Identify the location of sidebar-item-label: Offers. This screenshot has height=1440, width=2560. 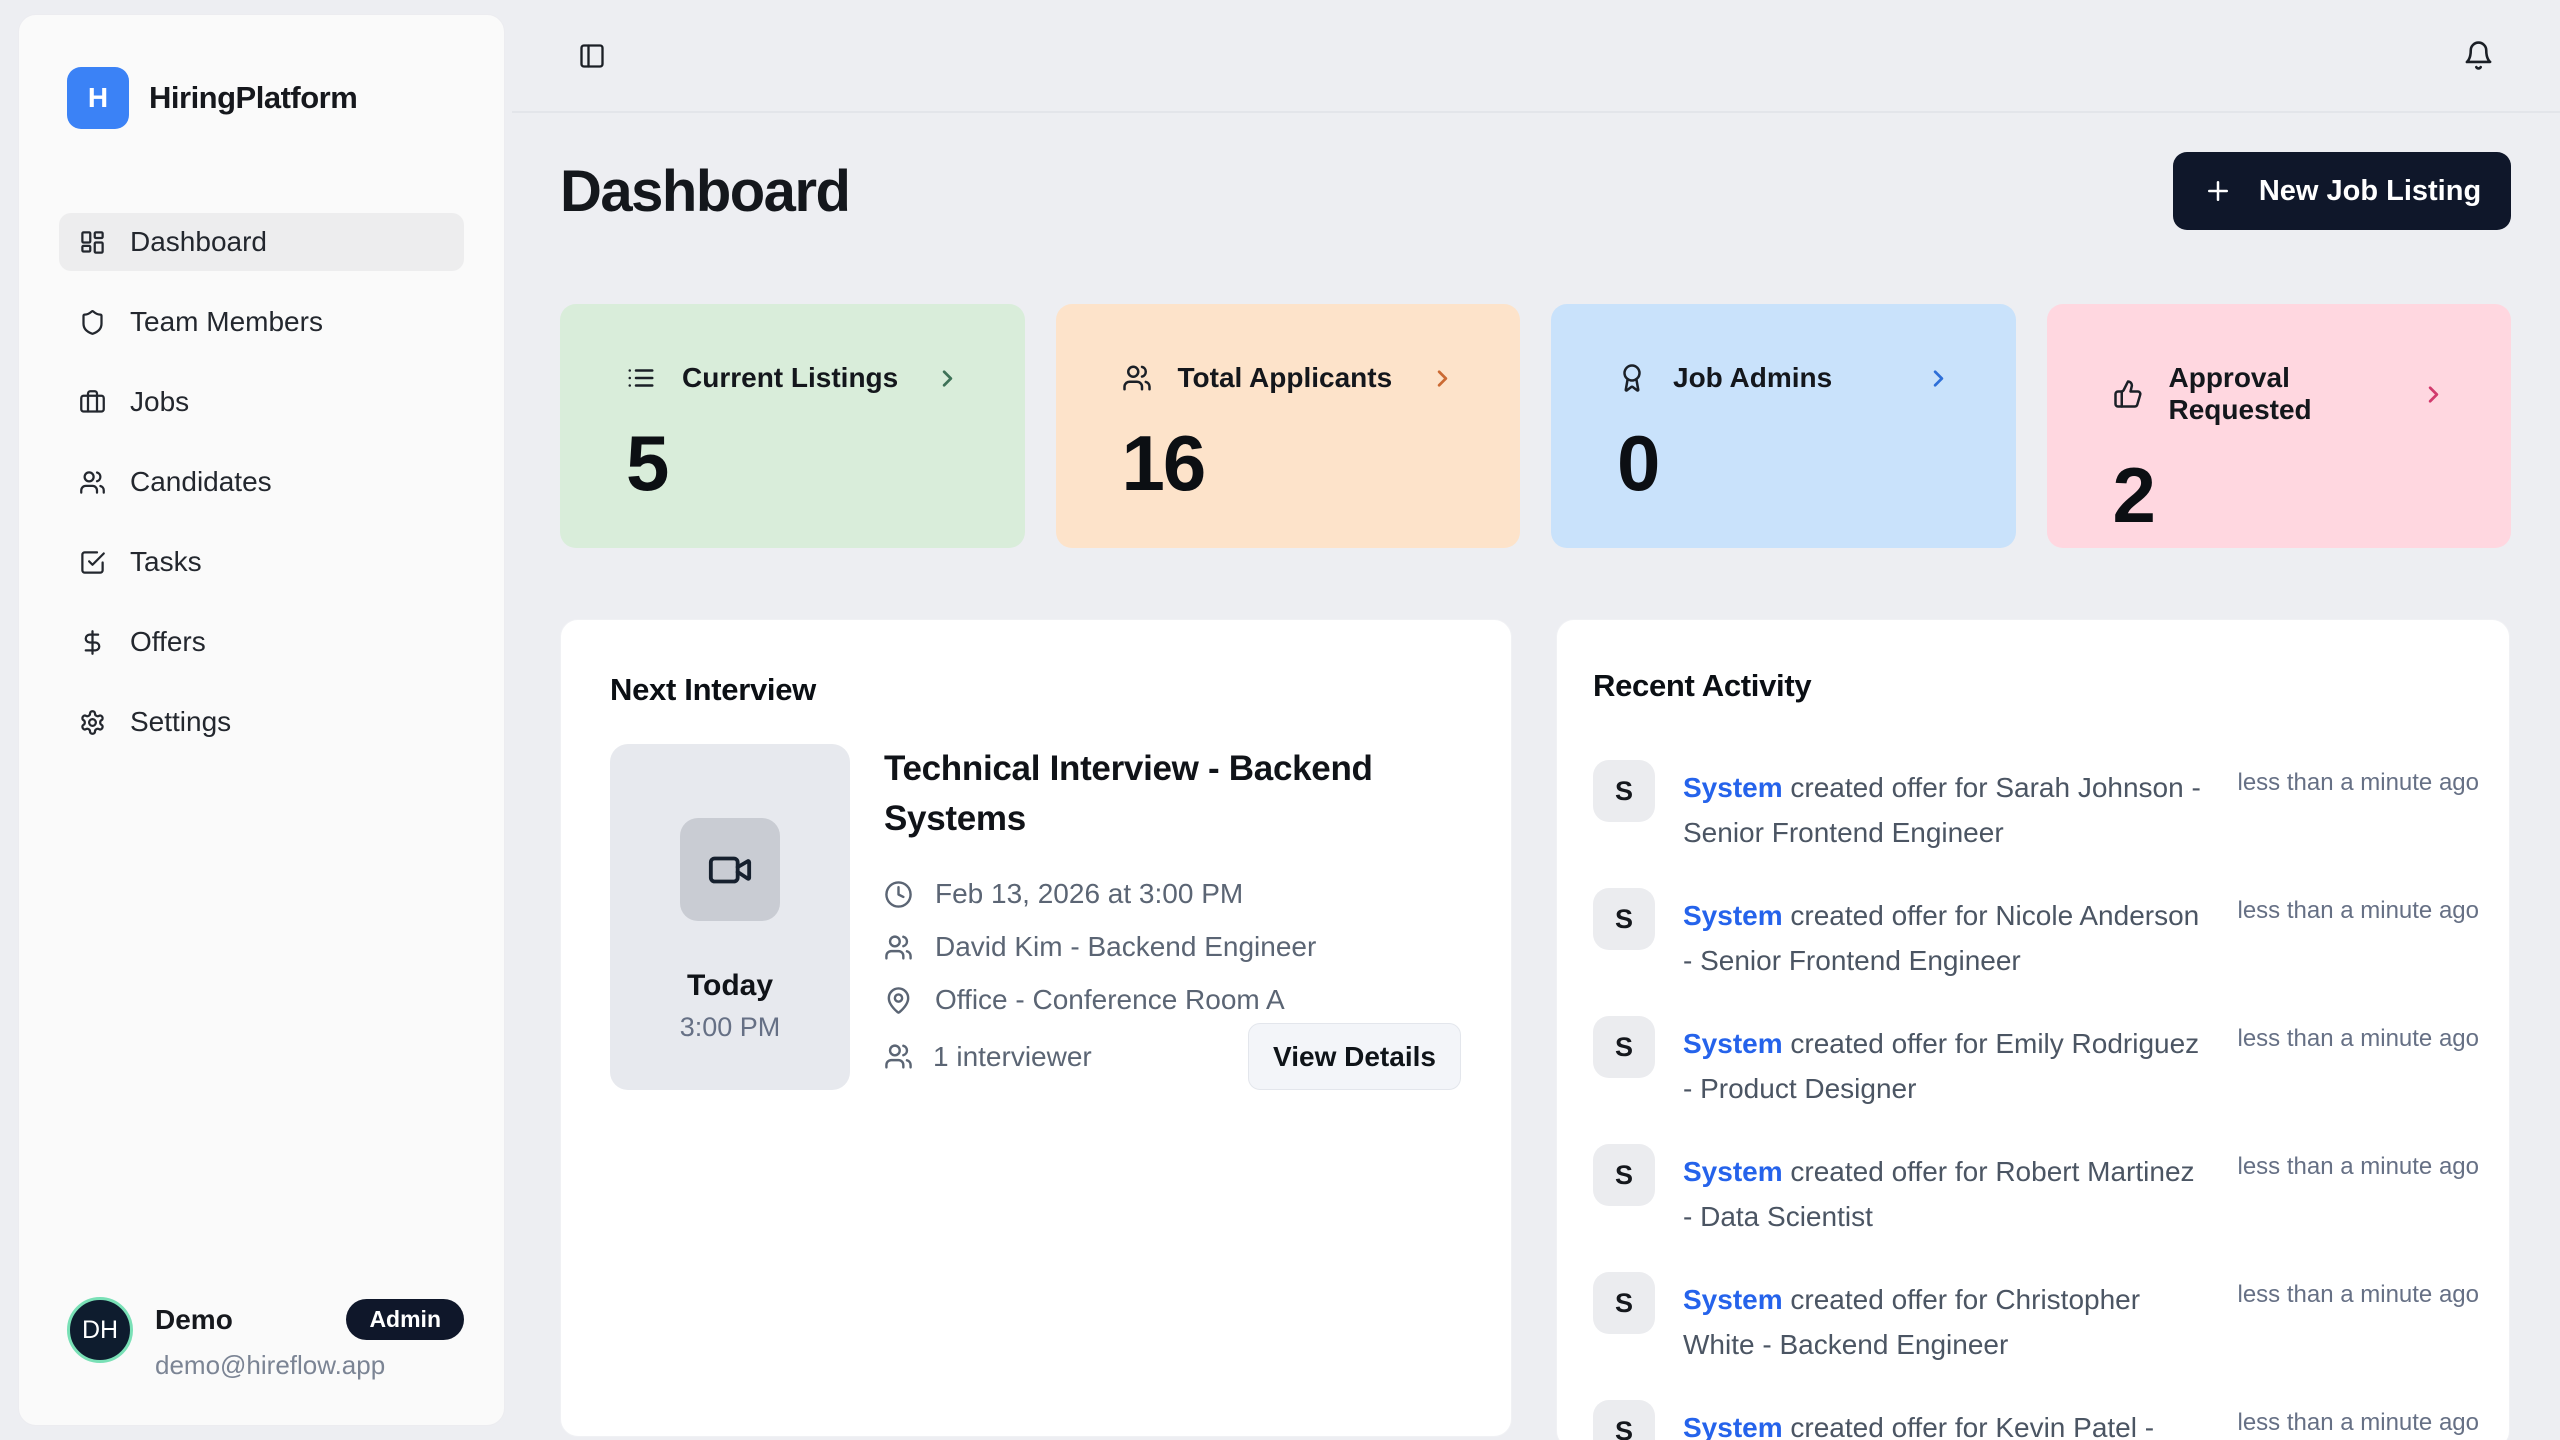
(168, 641).